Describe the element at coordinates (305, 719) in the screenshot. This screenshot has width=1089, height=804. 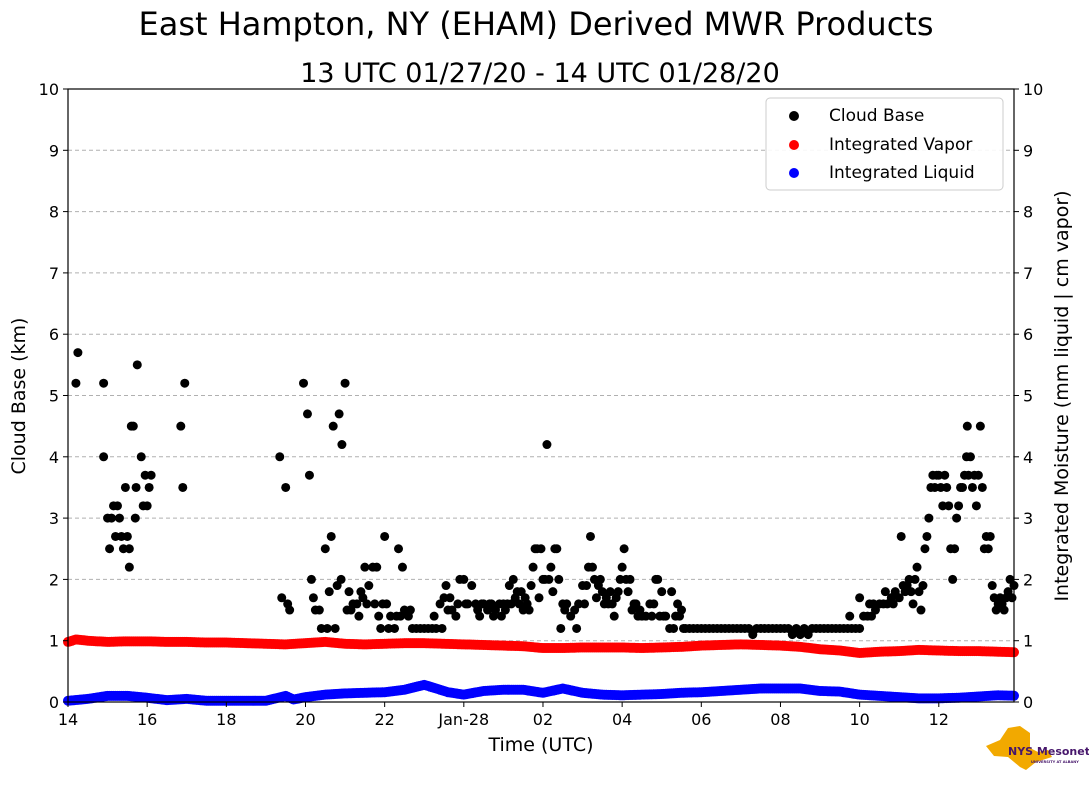
I see `x-tick-label: 20` at that location.